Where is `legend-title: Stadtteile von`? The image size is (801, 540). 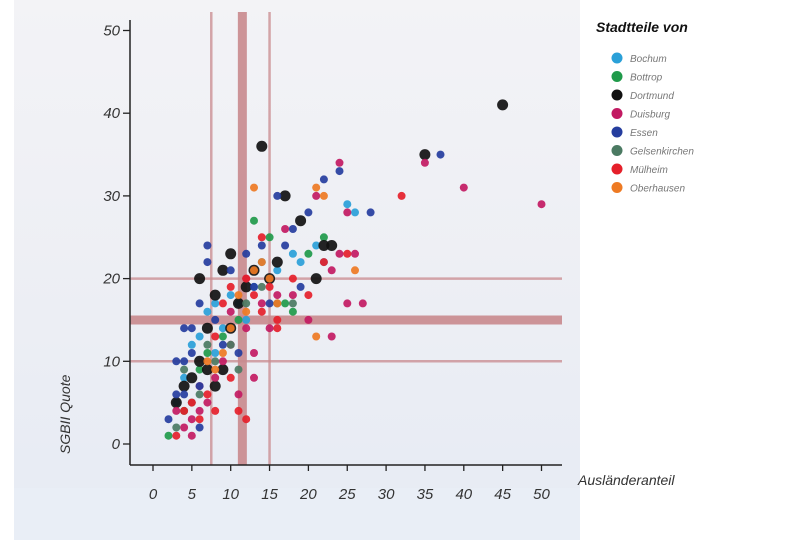
legend-title: Stadtteile von is located at coordinates (642, 27).